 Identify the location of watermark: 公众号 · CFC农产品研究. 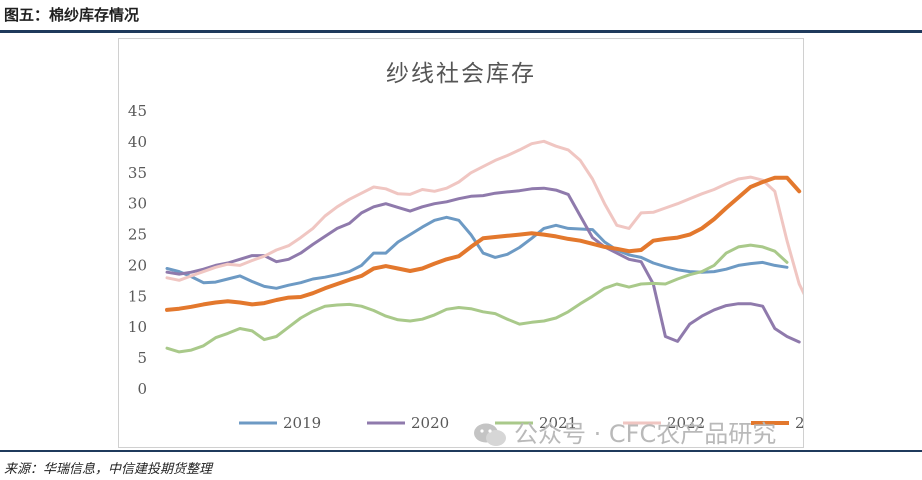
(624, 431).